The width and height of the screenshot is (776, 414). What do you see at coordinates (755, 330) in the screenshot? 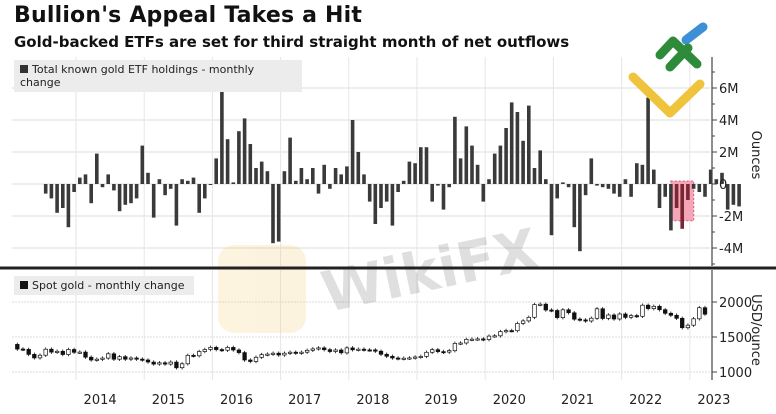
I see `bottom-y-axis-label: USD/ounce` at bounding box center [755, 330].